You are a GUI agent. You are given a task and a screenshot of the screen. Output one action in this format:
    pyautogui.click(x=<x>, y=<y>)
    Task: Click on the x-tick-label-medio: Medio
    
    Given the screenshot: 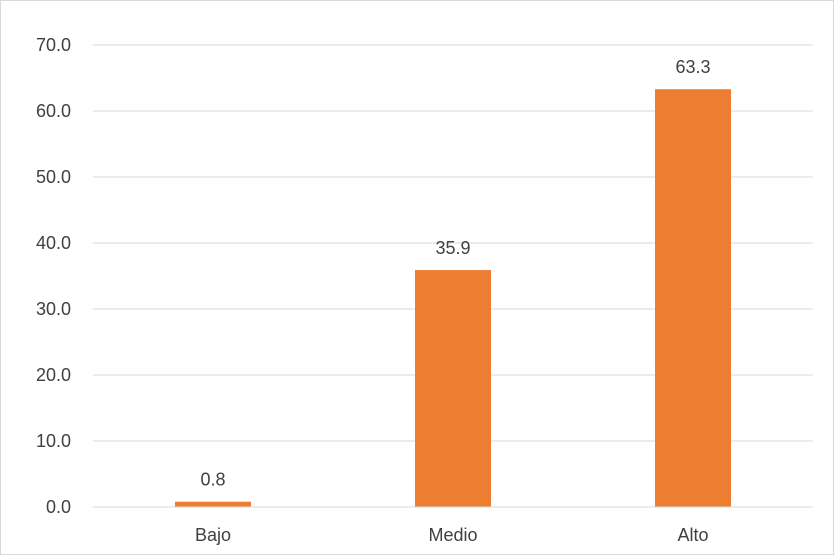 What is the action you would take?
    pyautogui.click(x=452, y=535)
    